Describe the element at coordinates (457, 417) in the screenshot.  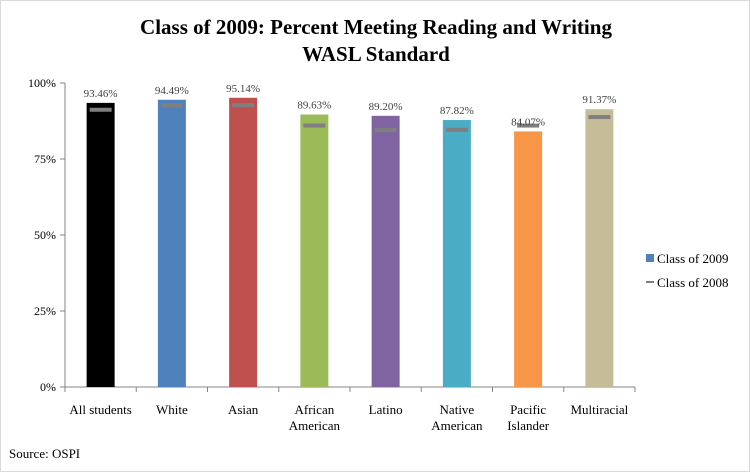
I see `category-label: Native American` at that location.